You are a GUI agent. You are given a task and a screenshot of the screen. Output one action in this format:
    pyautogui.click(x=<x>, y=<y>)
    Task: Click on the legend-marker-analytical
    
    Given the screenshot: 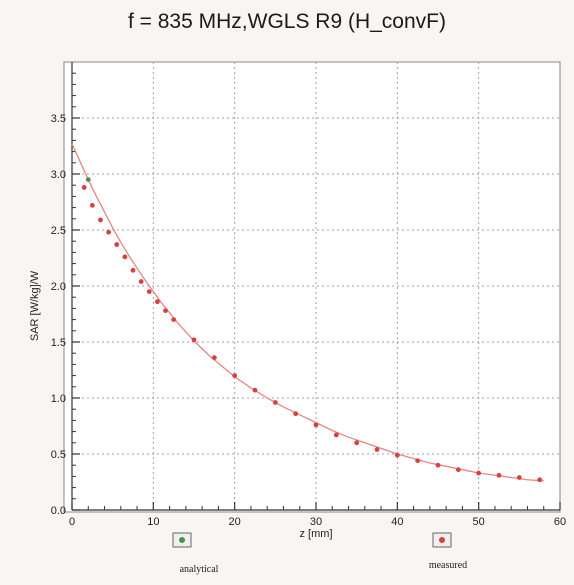 What is the action you would take?
    pyautogui.click(x=182, y=540)
    